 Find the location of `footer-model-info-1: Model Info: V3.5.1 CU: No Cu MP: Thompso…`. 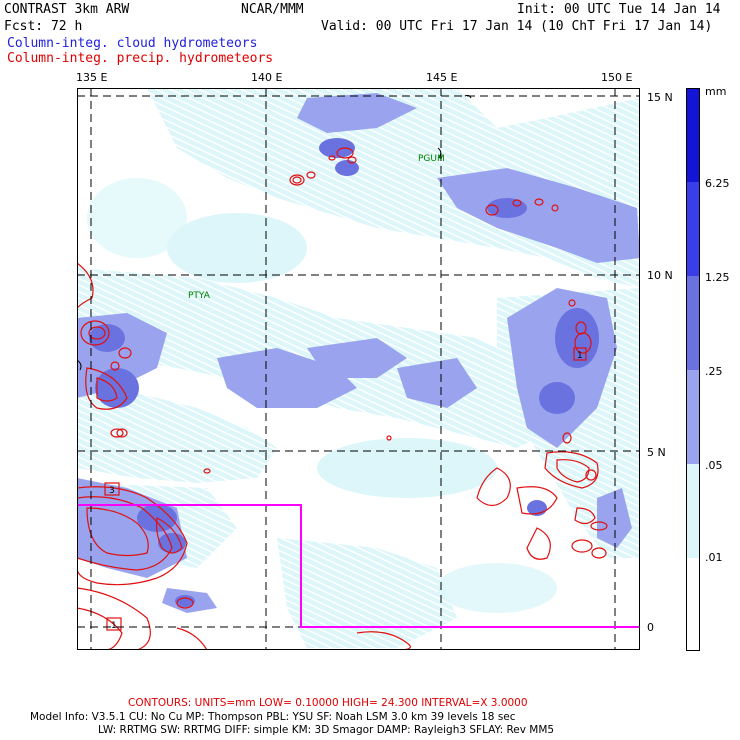

footer-model-info-1: Model Info: V3.5.1 CU: No Cu MP: Thompso… is located at coordinates (273, 717).